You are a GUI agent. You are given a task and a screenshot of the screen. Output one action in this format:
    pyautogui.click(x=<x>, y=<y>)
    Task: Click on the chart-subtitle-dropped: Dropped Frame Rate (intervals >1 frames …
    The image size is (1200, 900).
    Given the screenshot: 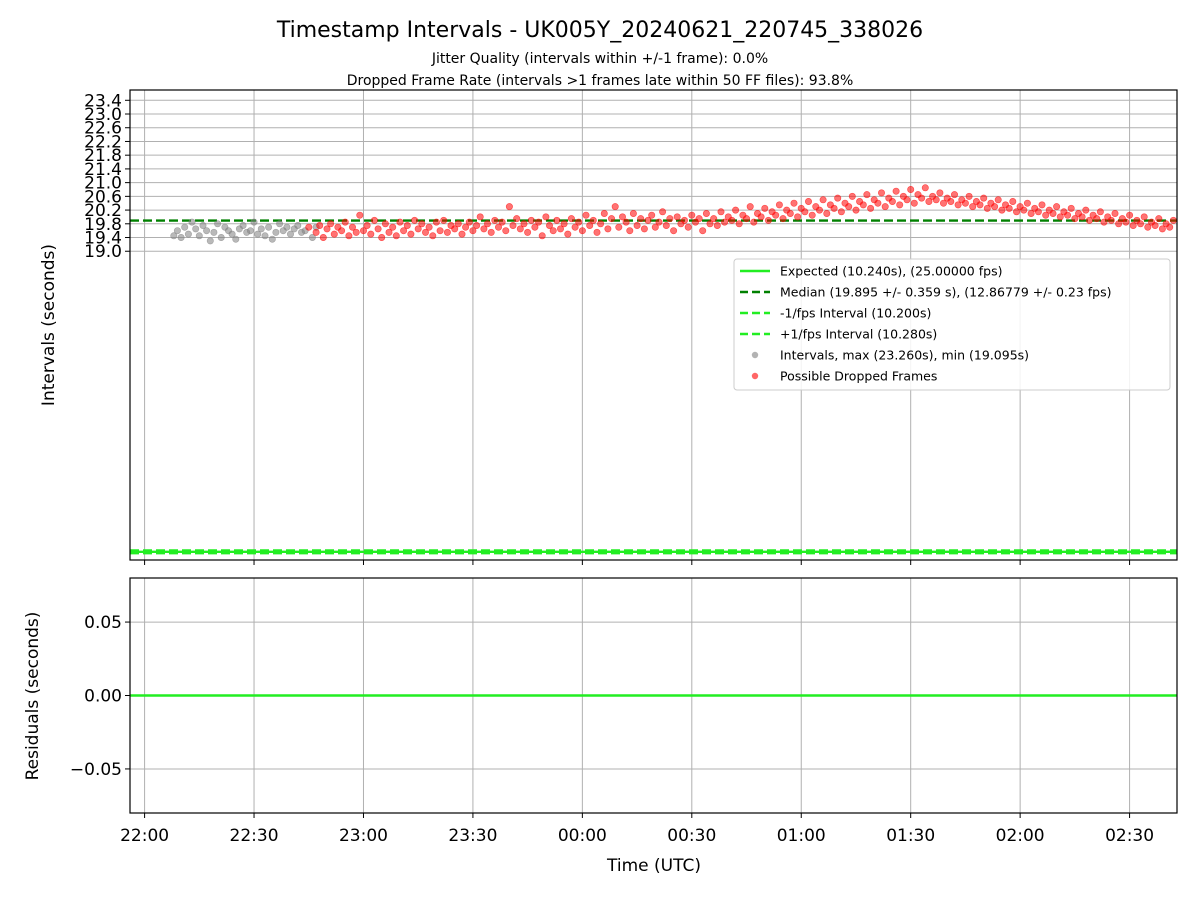 What is the action you would take?
    pyautogui.click(x=600, y=81)
    